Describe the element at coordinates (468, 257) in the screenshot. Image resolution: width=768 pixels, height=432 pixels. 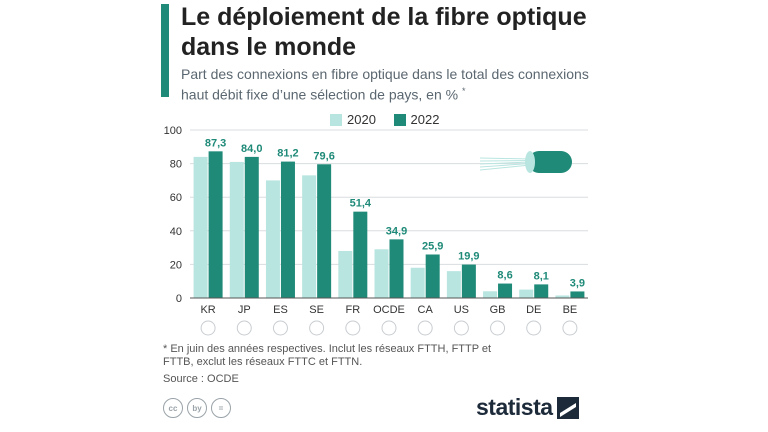
I see `data-label: 19,9` at that location.